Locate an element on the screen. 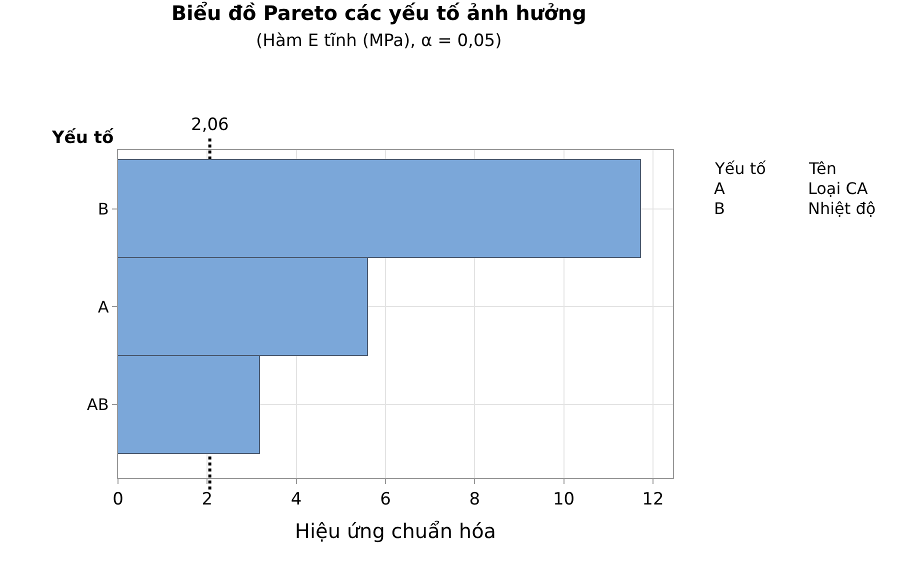 This screenshot has height=575, width=913. y-tick-label: B is located at coordinates (103, 208).